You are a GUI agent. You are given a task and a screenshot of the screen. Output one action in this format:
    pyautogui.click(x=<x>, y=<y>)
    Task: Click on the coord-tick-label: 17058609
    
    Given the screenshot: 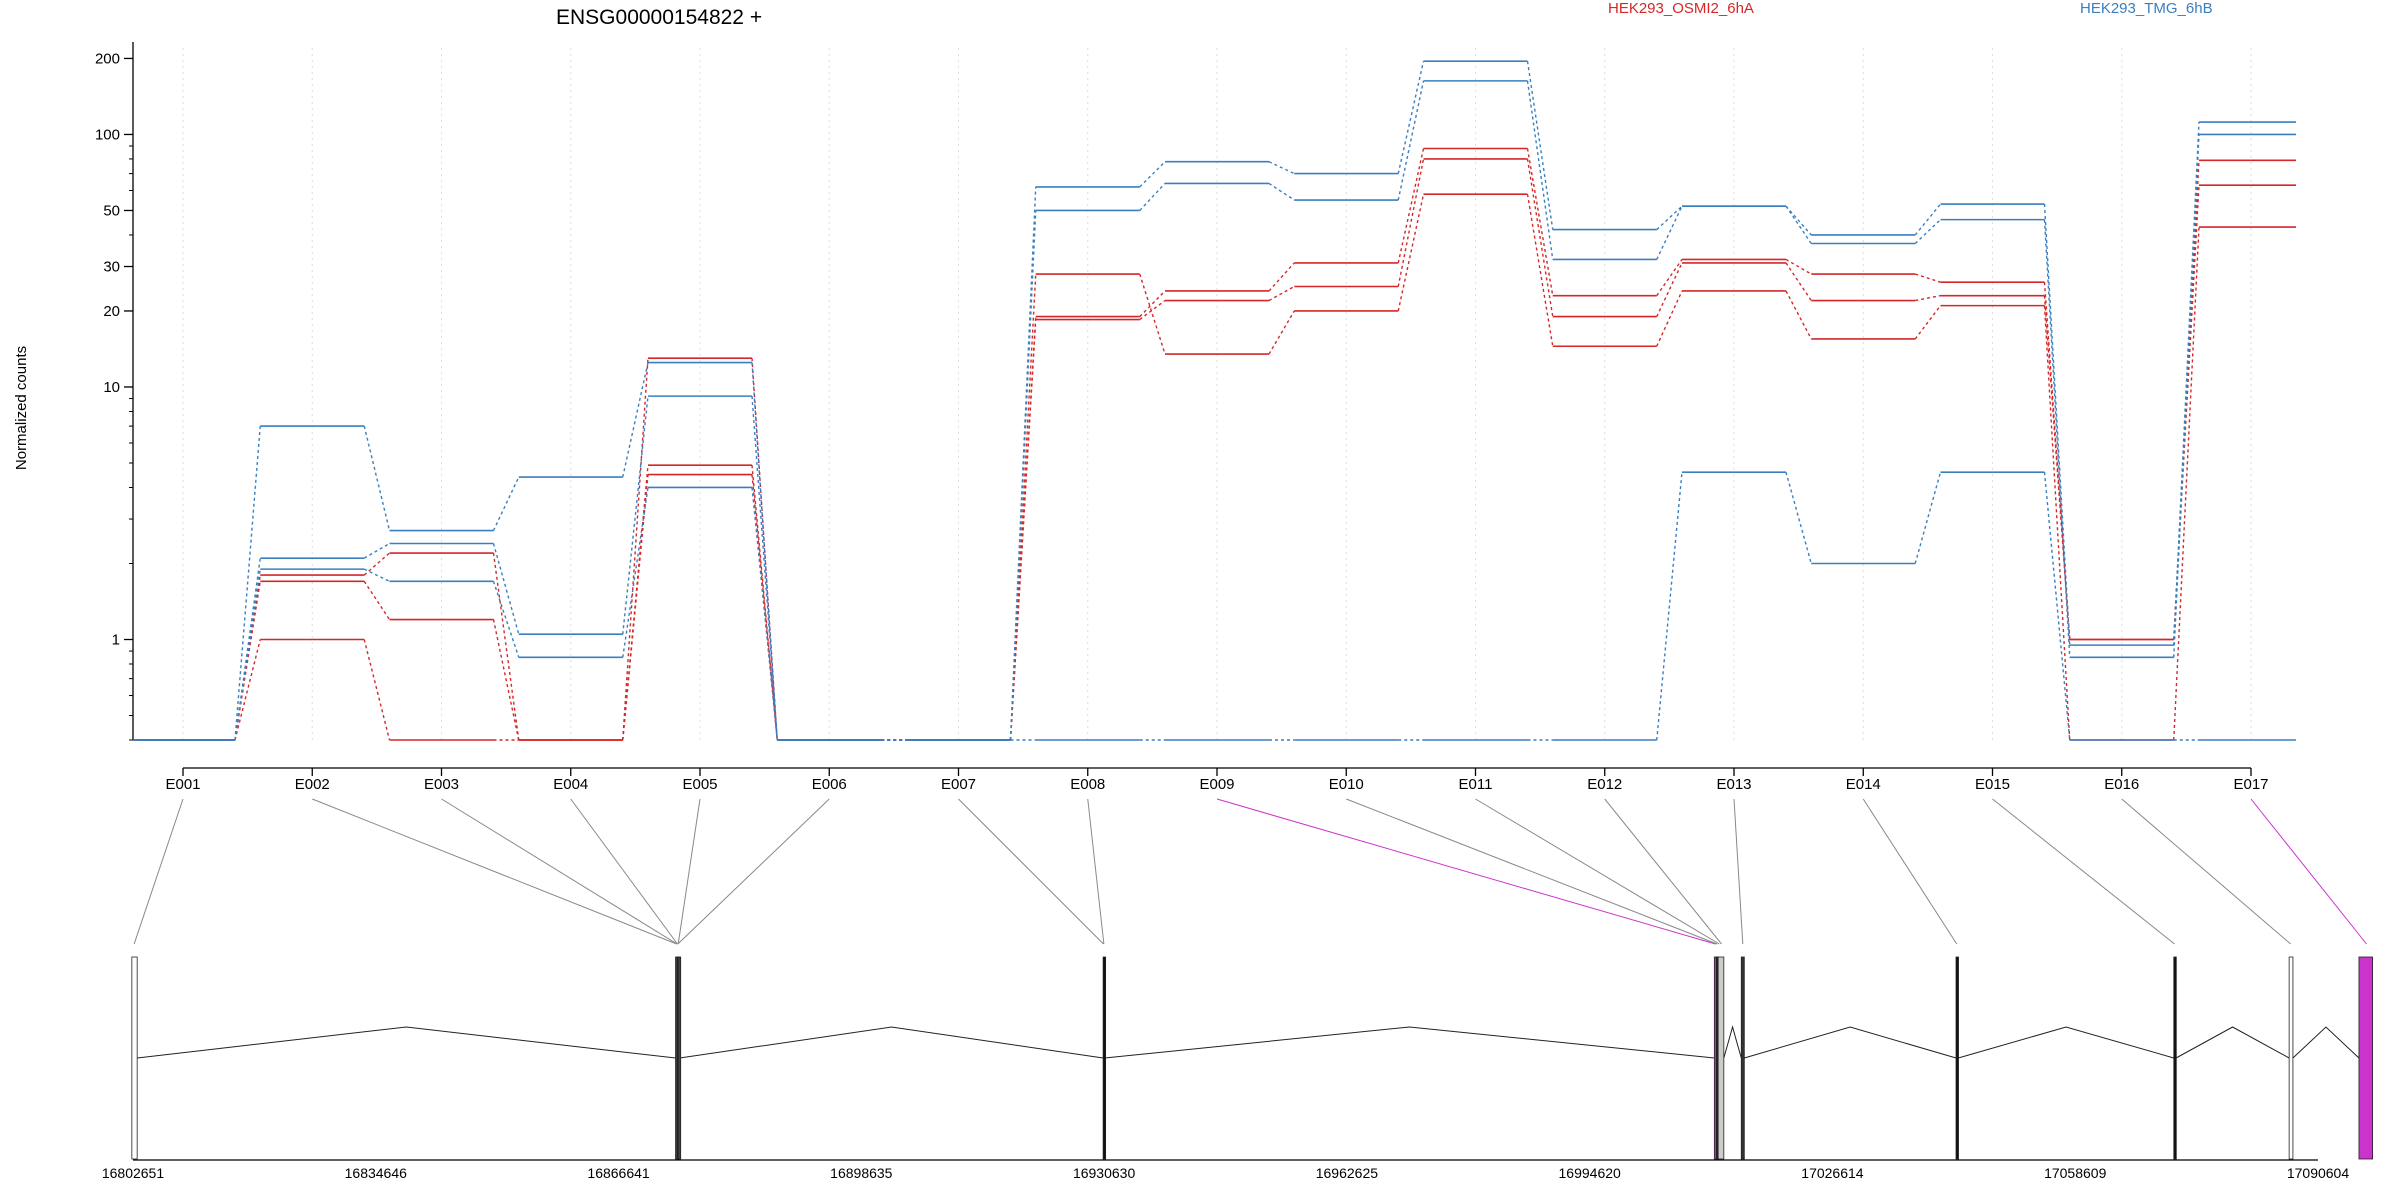 What is the action you would take?
    pyautogui.click(x=2075, y=1173)
    